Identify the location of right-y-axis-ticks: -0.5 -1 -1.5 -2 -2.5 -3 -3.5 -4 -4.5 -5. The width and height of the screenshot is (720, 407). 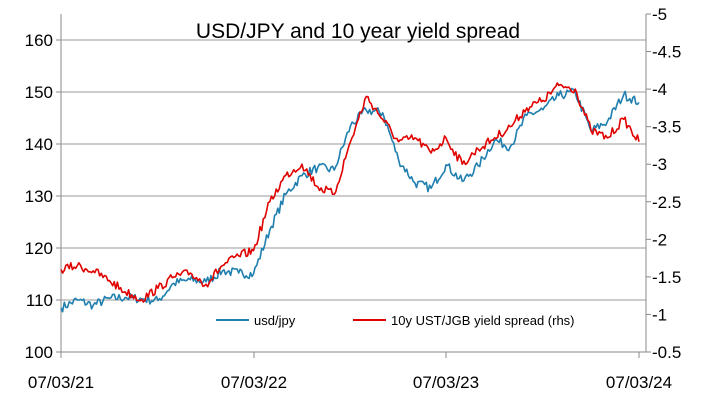
(663, 183).